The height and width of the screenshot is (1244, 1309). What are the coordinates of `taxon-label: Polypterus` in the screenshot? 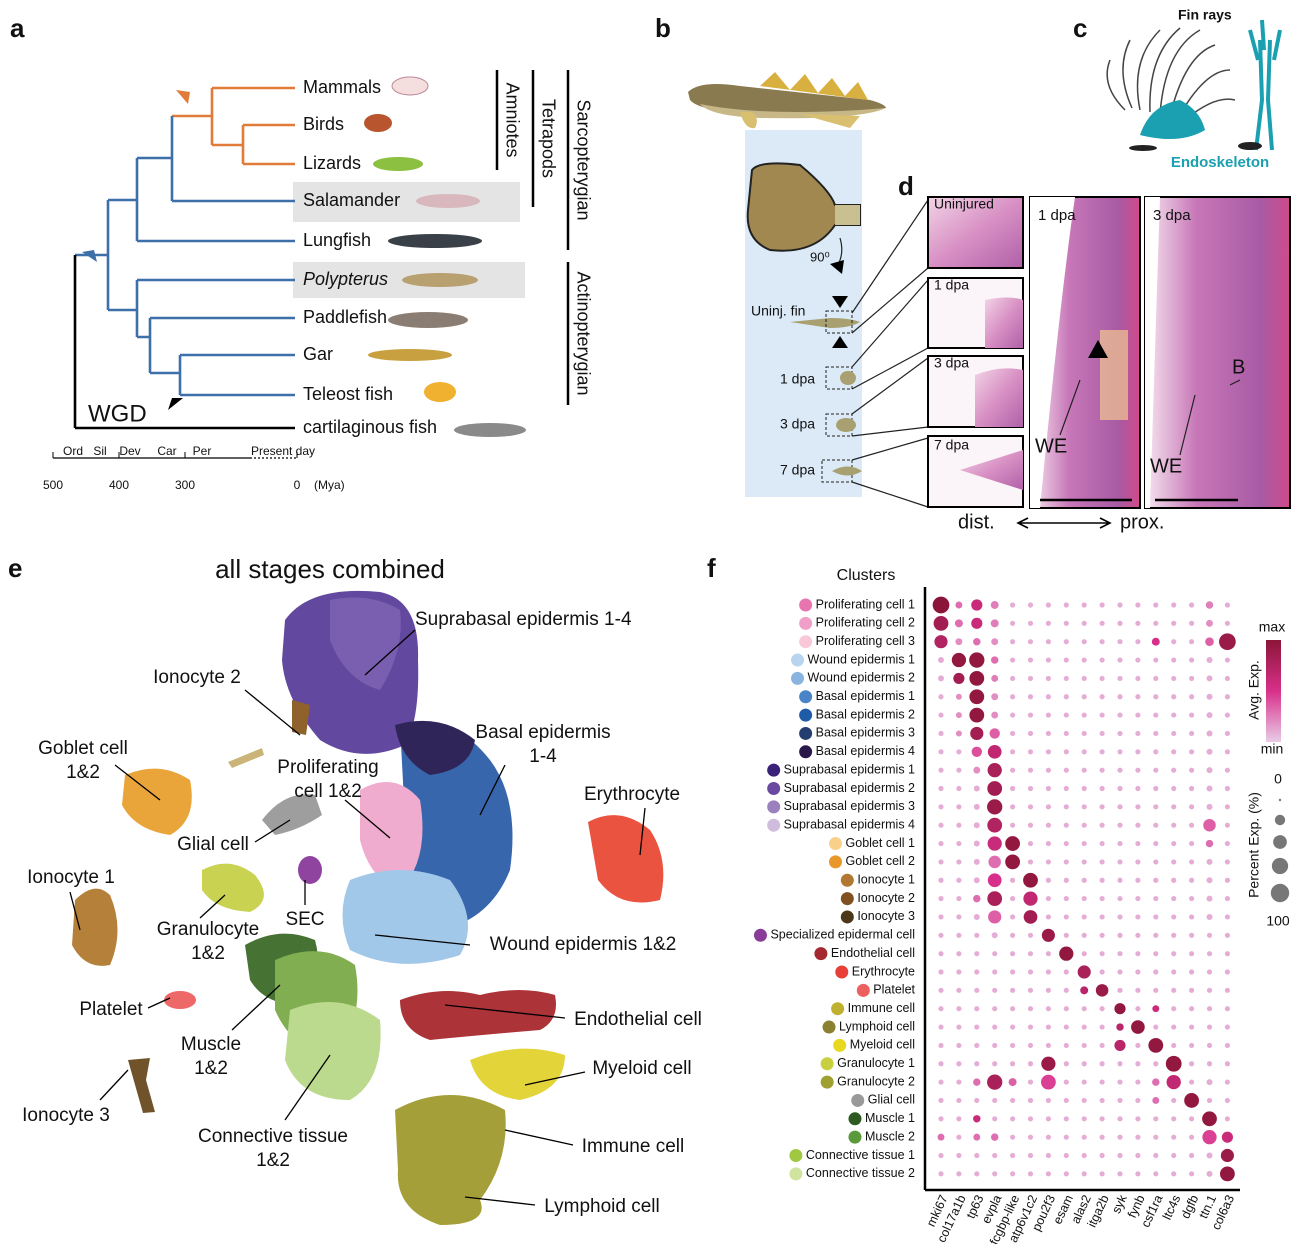 It's located at (345, 279).